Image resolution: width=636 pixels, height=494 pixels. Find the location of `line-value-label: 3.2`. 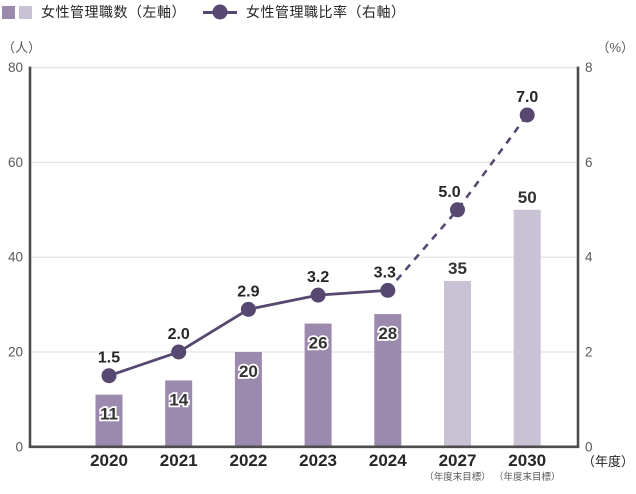

line-value-label: 3.2 is located at coordinates (318, 277).